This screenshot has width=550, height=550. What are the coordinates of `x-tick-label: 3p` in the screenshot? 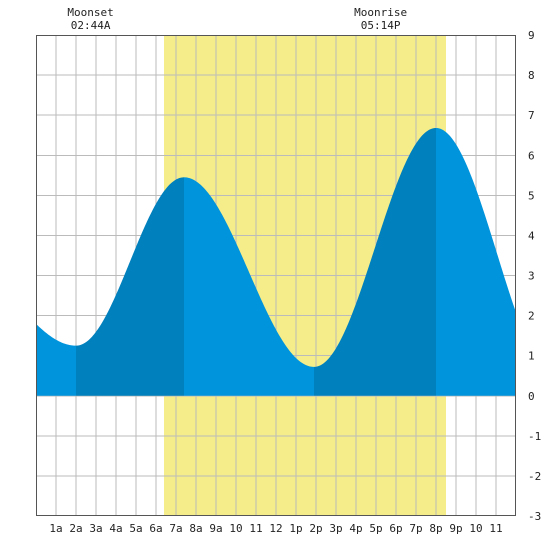 It's located at (335, 528).